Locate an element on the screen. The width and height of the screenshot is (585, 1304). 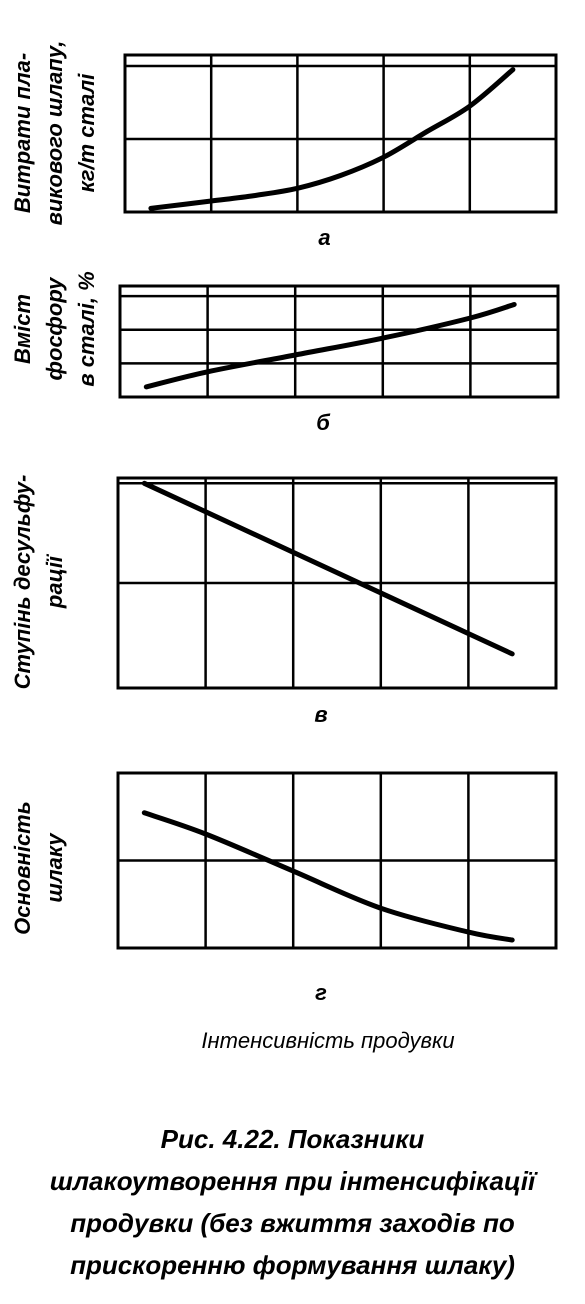
caption-line-1: Рис. 4.22. Показники is located at coordinates (292, 1139).